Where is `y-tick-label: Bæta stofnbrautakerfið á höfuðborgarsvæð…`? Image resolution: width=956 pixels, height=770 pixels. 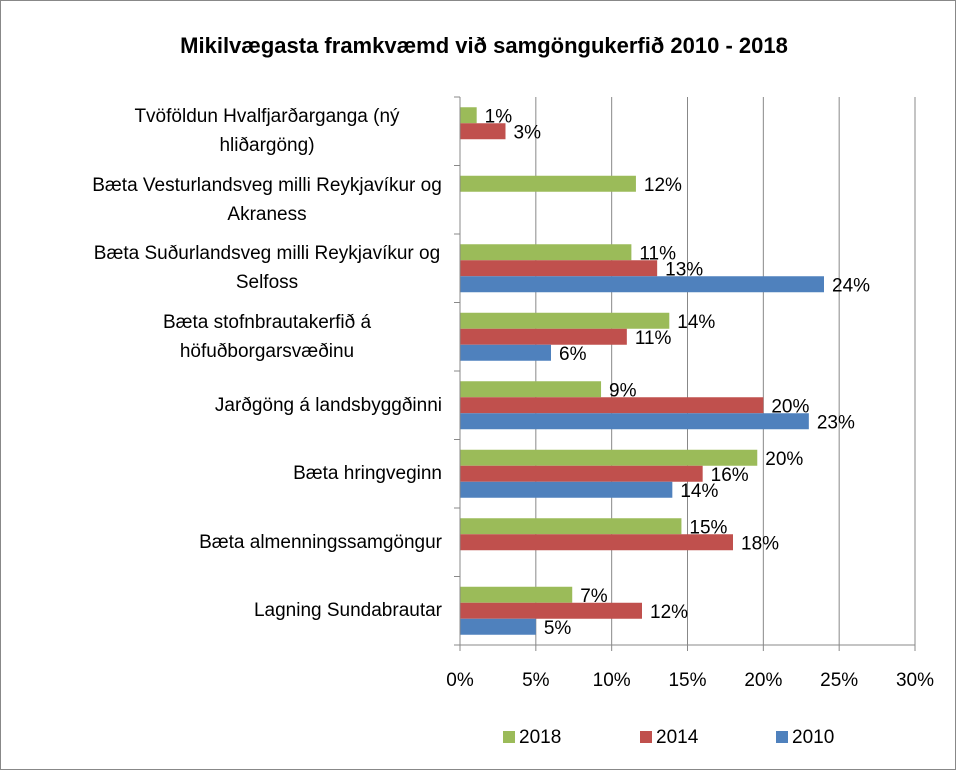
y-tick-label: Bæta stofnbrautakerfið á höfuðborgarsvæð… is located at coordinates (267, 336).